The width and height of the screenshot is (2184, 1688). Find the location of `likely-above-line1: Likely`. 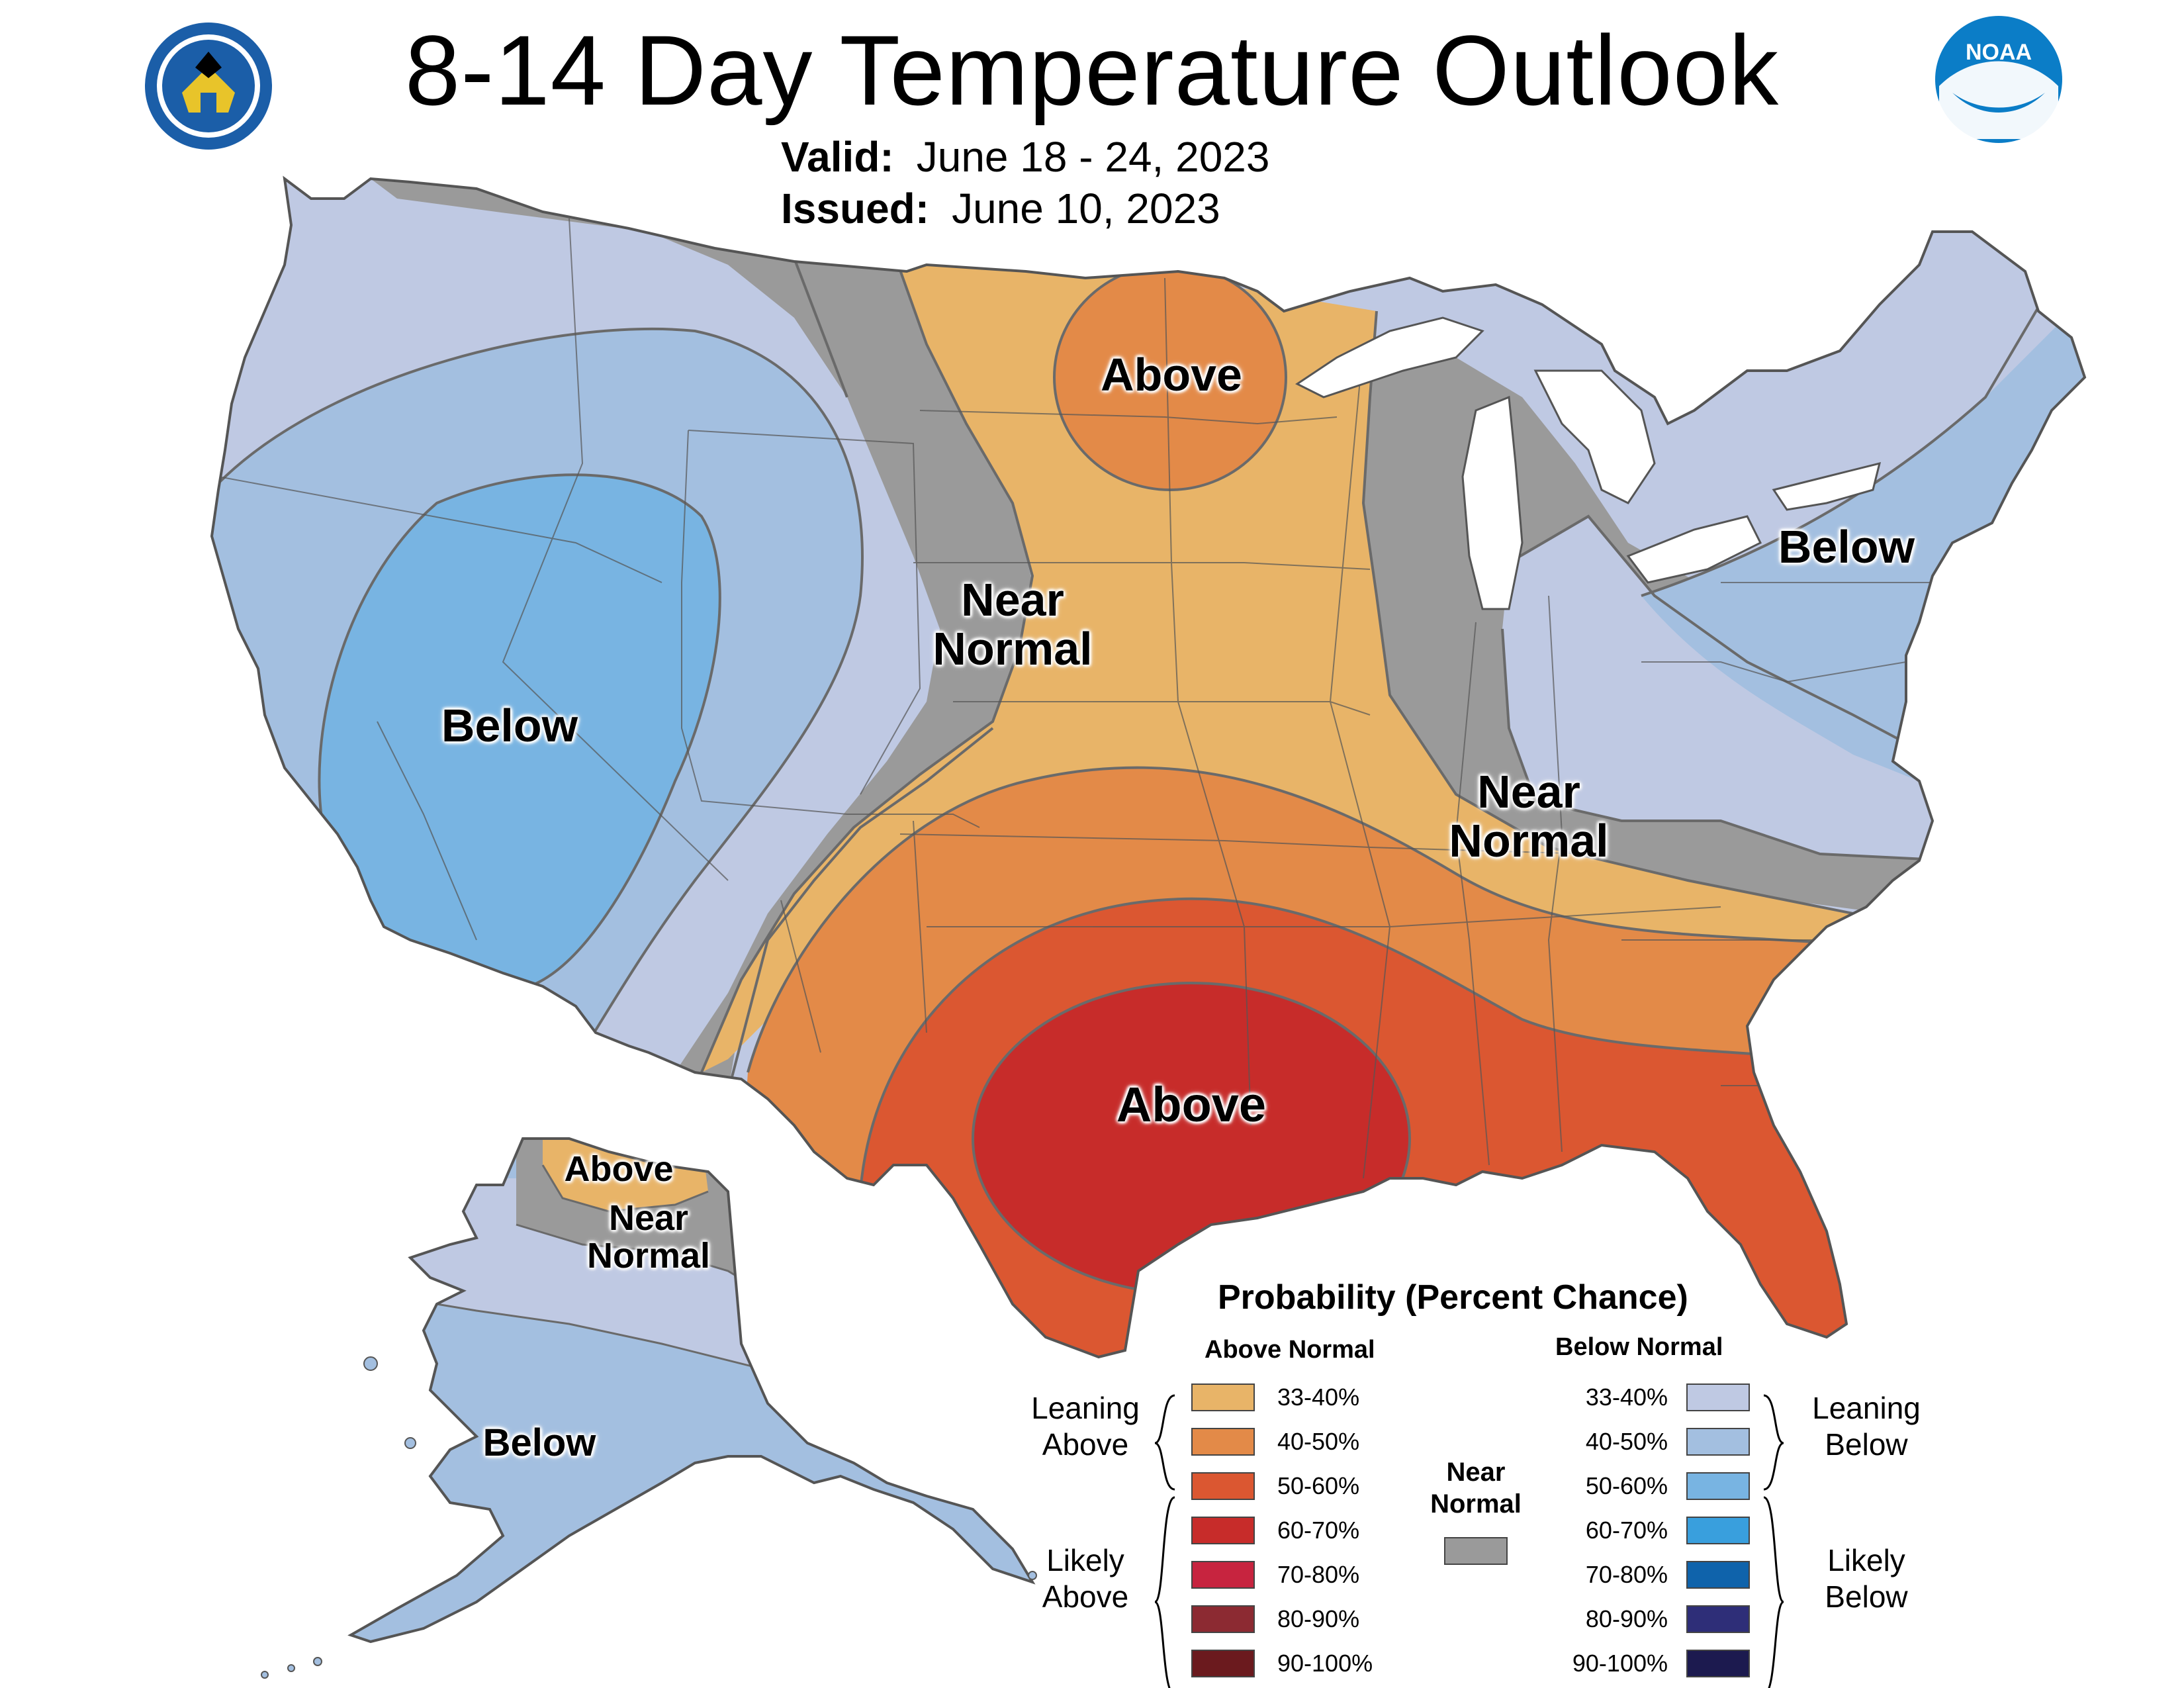

likely-above-line1: Likely is located at coordinates (1085, 1560).